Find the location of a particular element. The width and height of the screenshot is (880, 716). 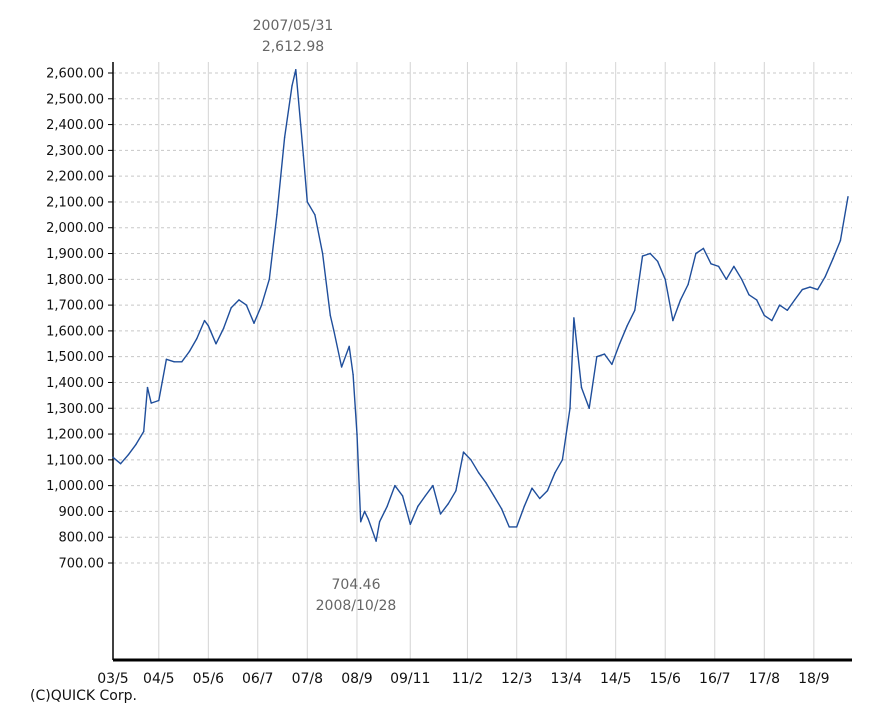

y-tick-label: 1,500.00 is located at coordinates (75, 357).